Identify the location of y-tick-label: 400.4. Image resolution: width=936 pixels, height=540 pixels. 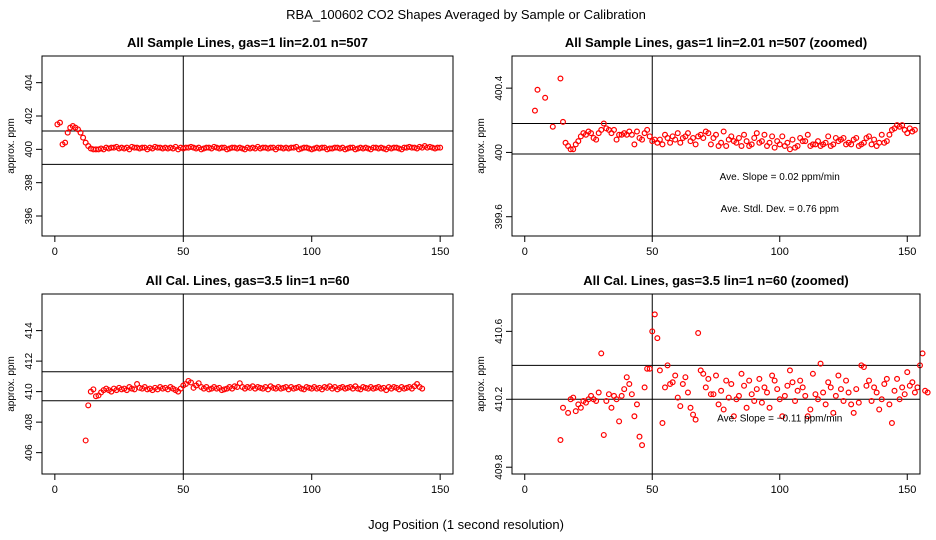
(499, 87).